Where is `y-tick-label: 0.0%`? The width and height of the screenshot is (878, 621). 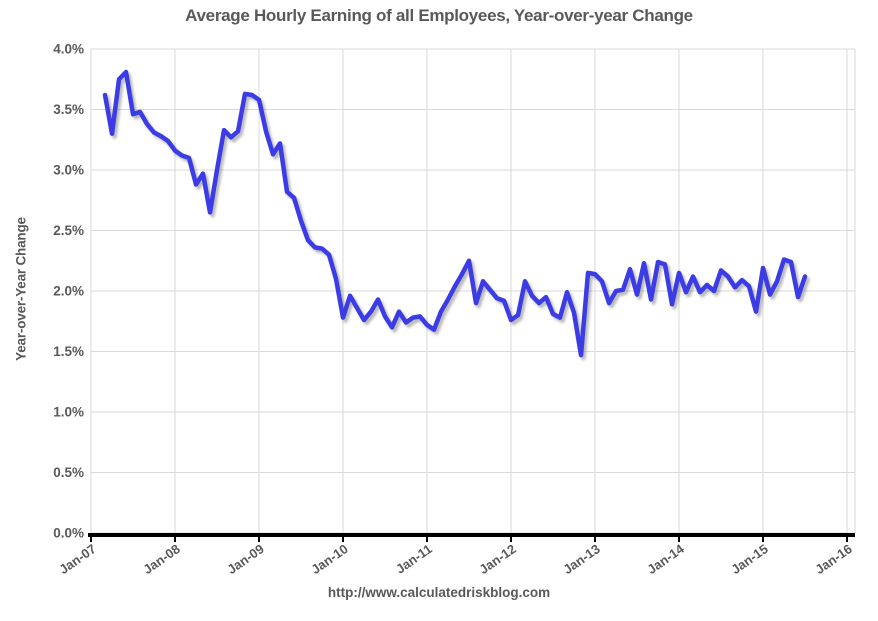
y-tick-label: 0.0% is located at coordinates (68, 533).